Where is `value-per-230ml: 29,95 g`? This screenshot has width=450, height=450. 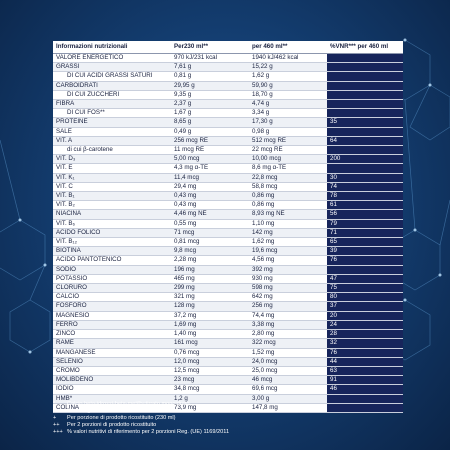
value-per-230ml: 29,95 g is located at coordinates (210, 86).